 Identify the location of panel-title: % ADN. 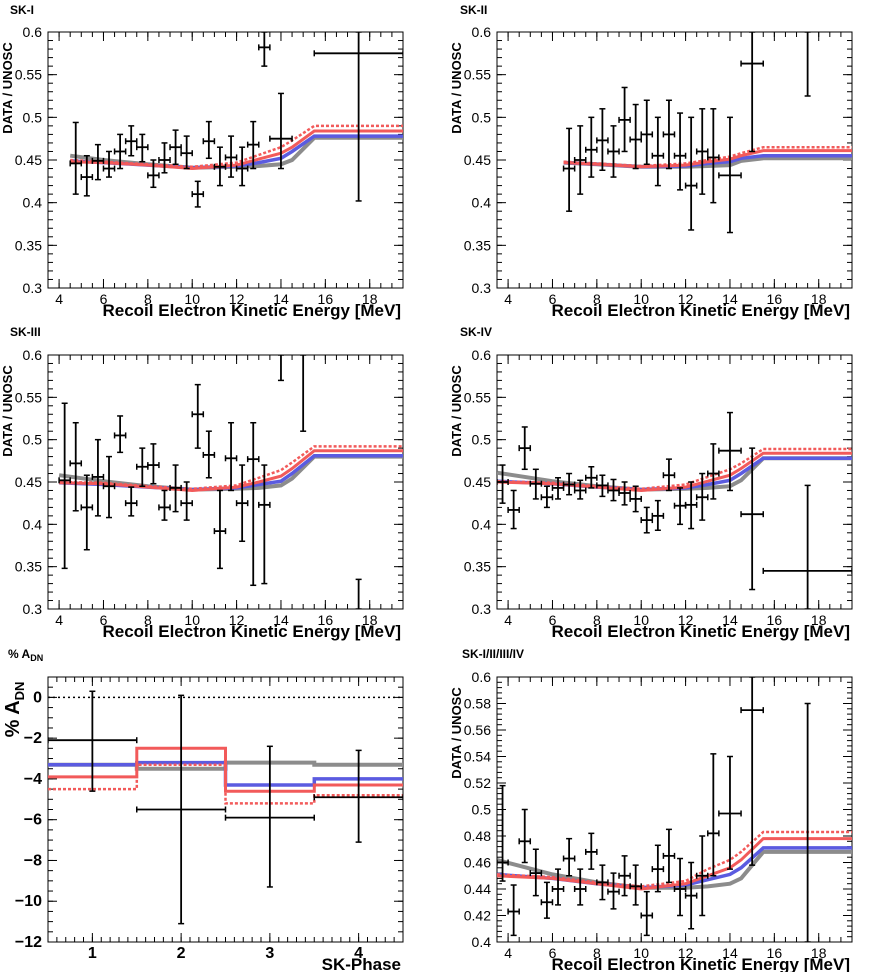
(25, 655).